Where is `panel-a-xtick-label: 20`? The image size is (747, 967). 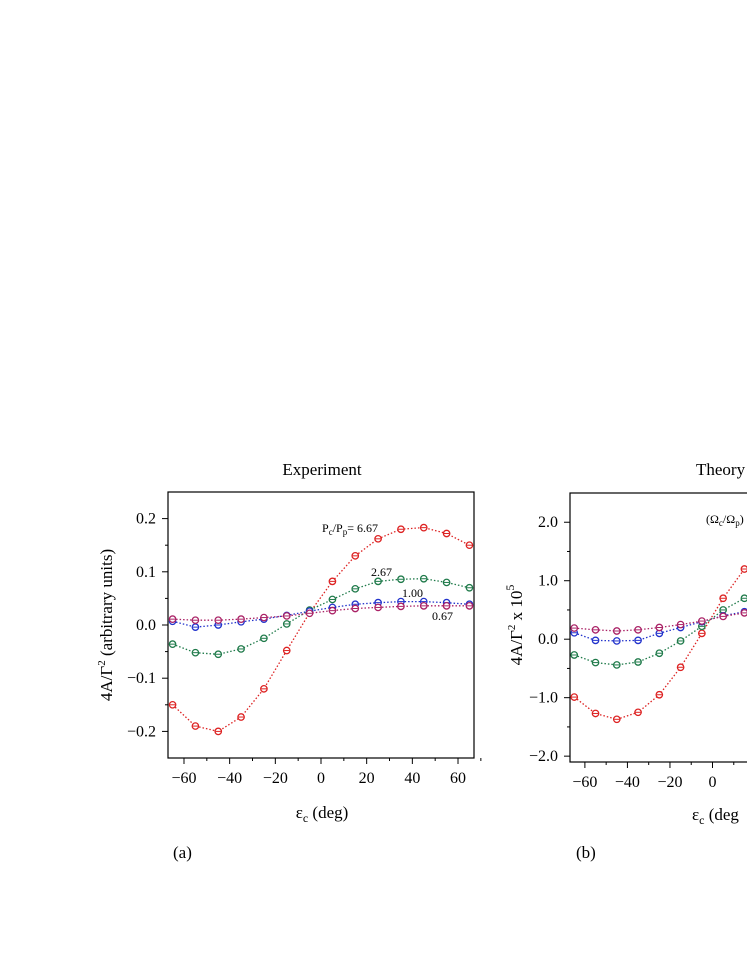
panel-a-xtick-label: 20 is located at coordinates (367, 778).